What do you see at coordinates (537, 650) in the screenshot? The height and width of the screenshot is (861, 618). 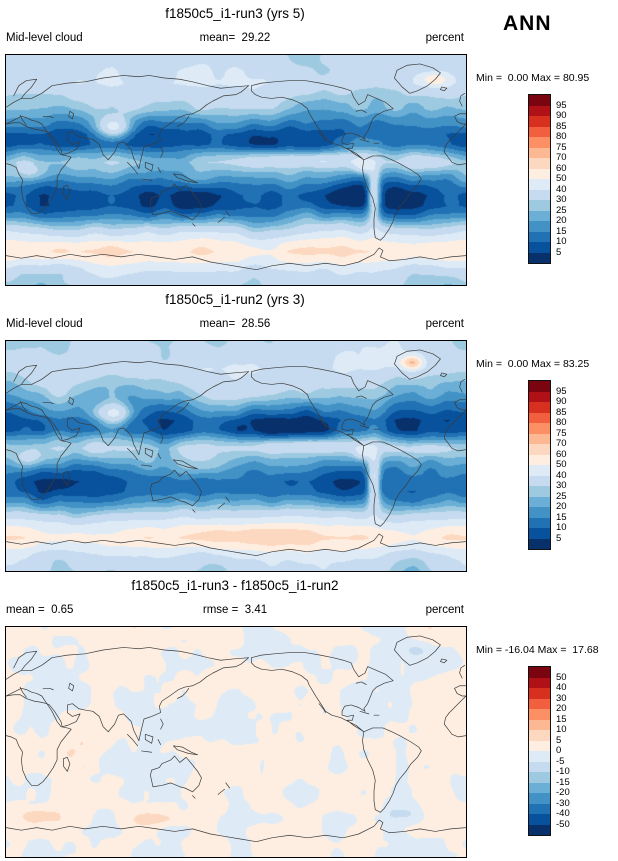 I see `minmax-label: Min = -16.04 Max = 17.68` at bounding box center [537, 650].